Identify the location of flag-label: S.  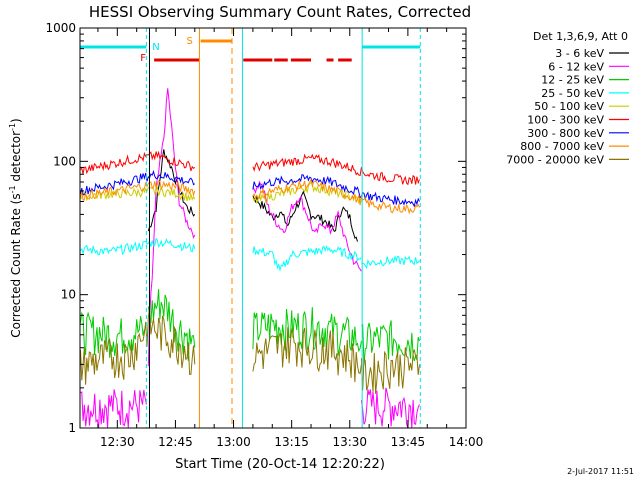
(189, 41).